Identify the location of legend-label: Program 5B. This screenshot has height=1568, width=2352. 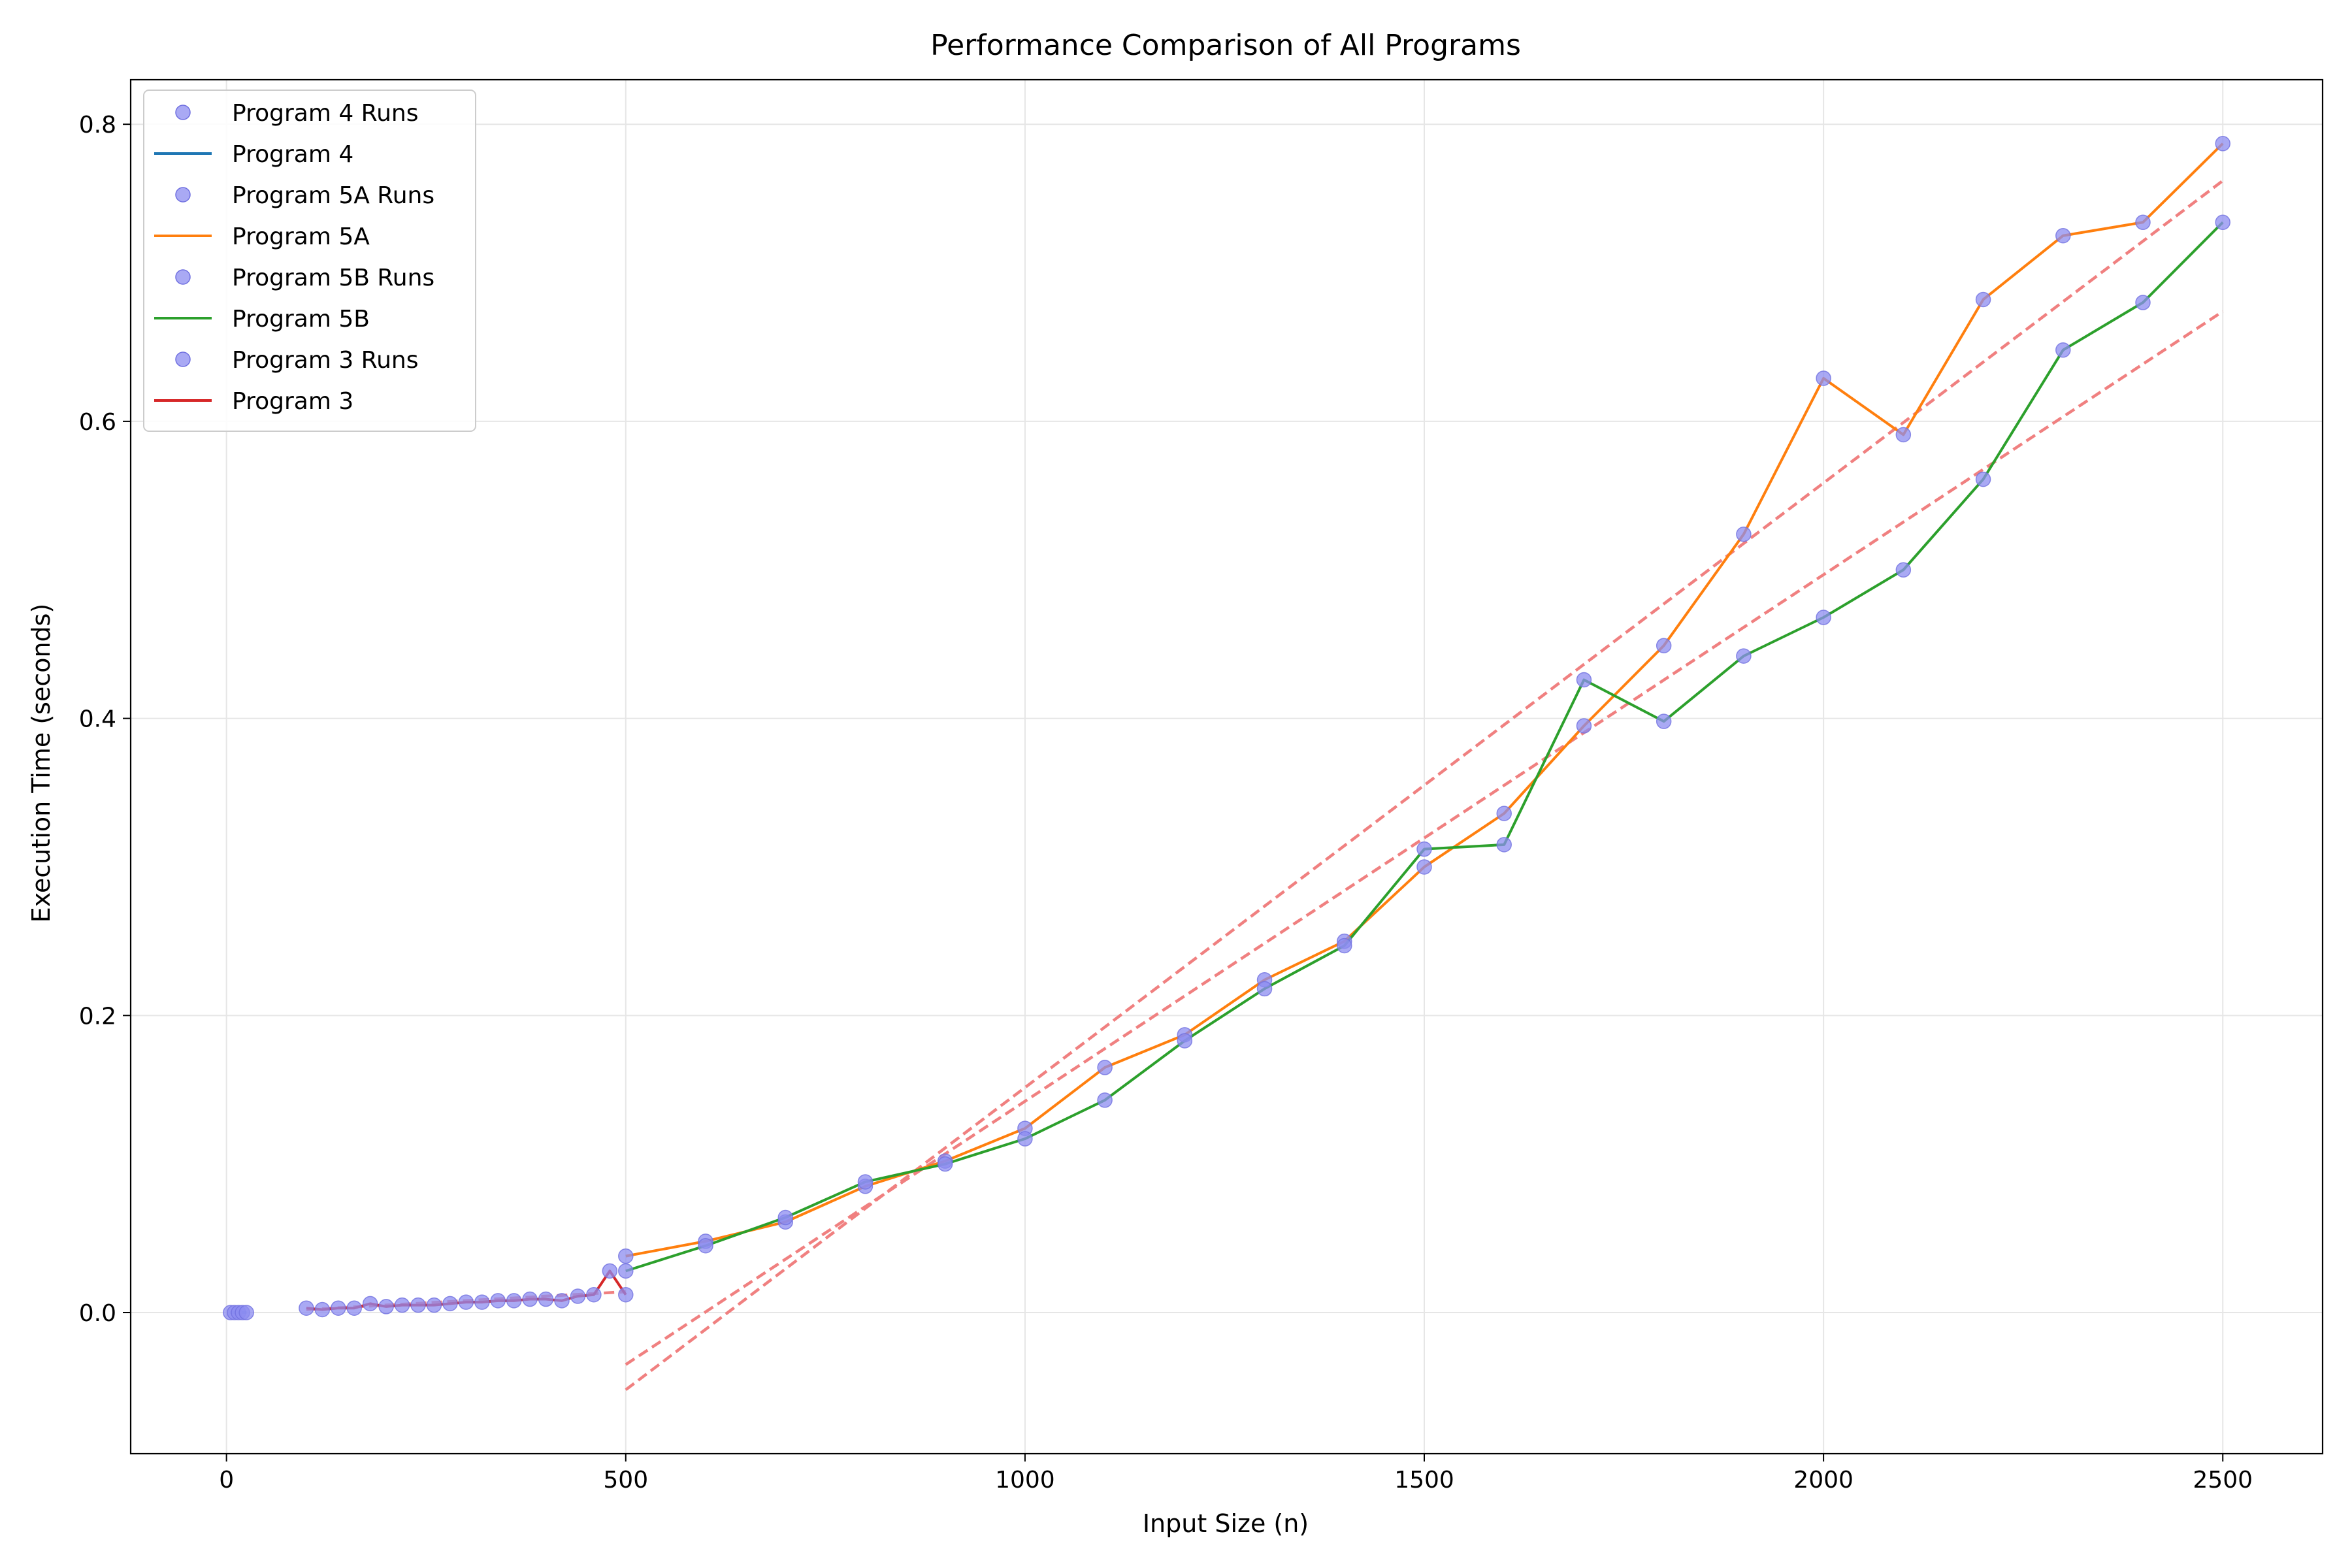
(301, 319).